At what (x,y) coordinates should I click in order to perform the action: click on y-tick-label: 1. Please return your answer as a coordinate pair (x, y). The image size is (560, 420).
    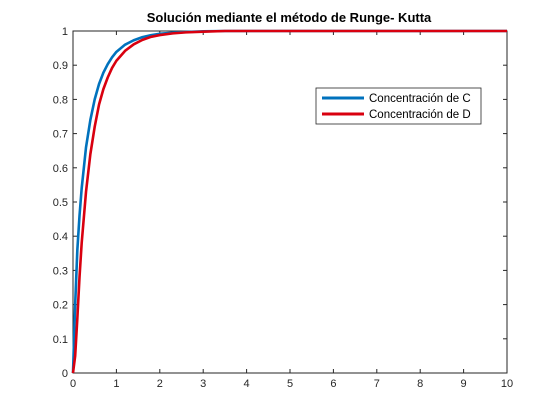
    Looking at the image, I should click on (65, 32).